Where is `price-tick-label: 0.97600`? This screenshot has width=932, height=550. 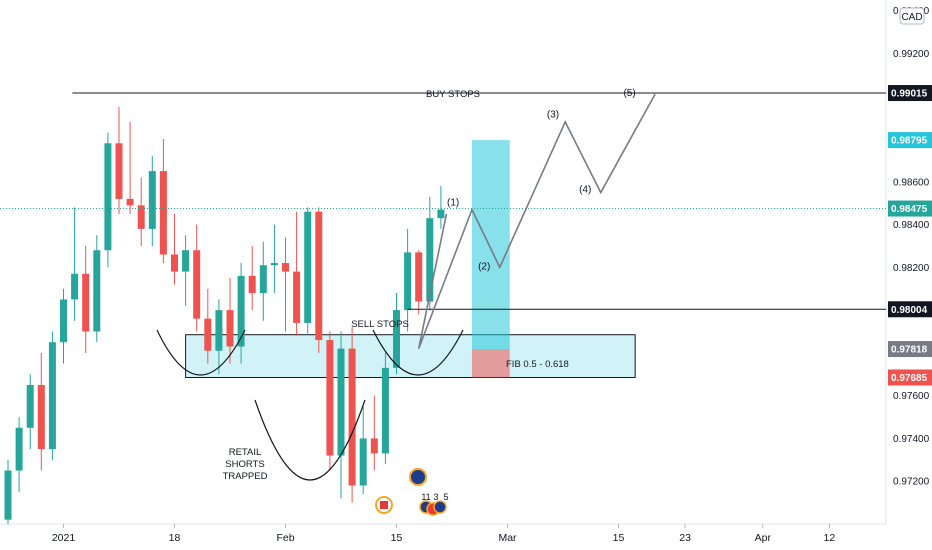
price-tick-label: 0.97600 is located at coordinates (911, 396).